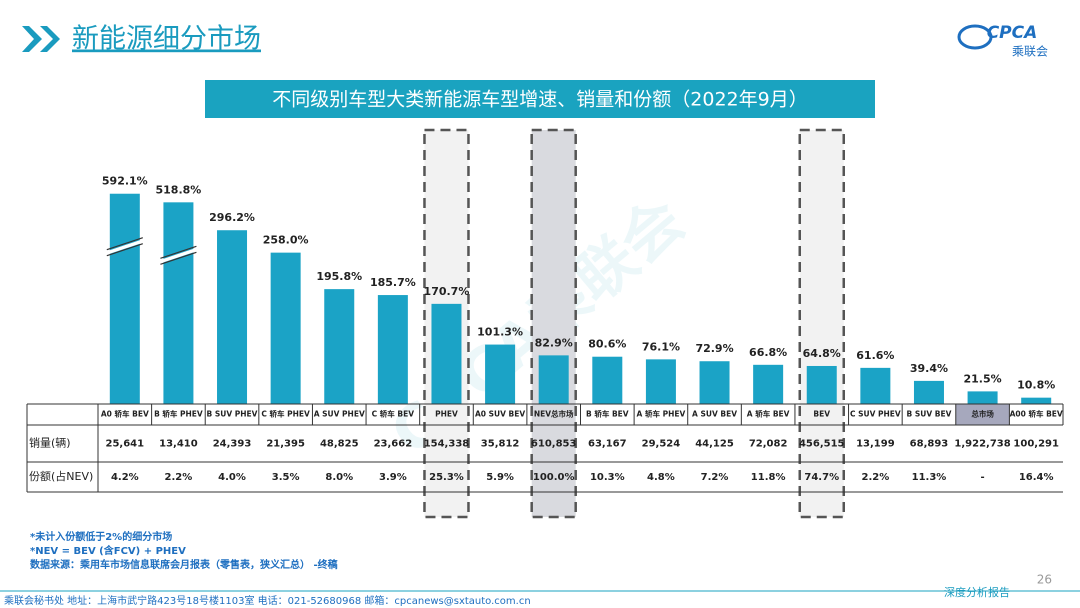  I want to click on footnote: *未计入份额低于2%的细分市场, so click(101, 536).